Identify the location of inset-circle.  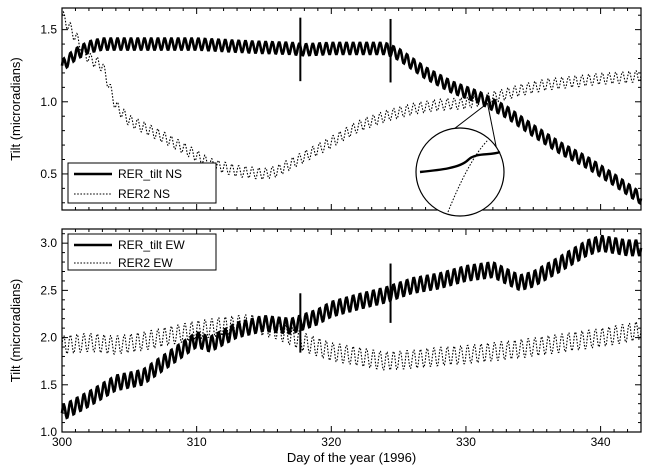
(460, 172).